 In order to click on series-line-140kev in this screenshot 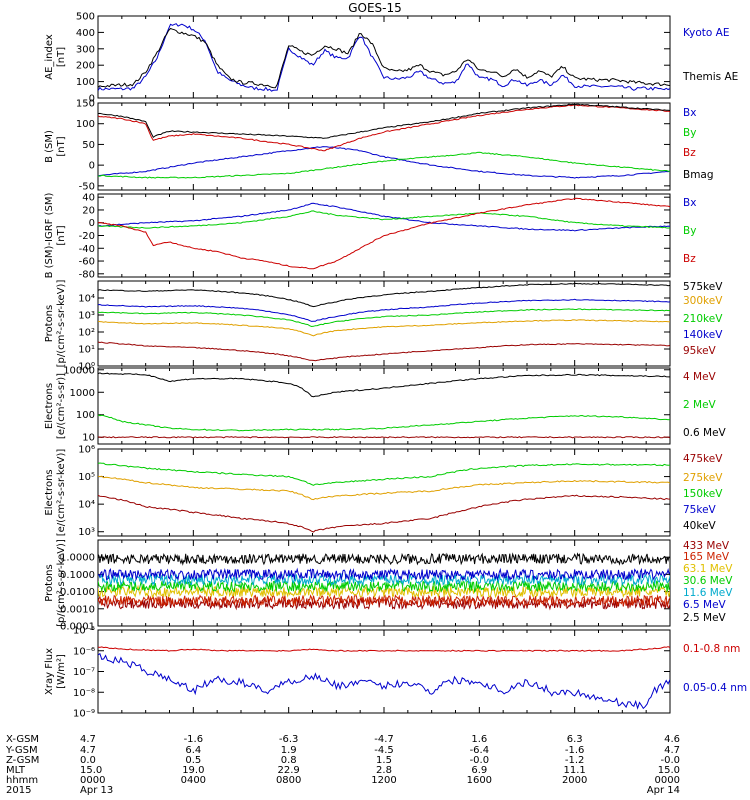, I will do `click(384, 310)`.